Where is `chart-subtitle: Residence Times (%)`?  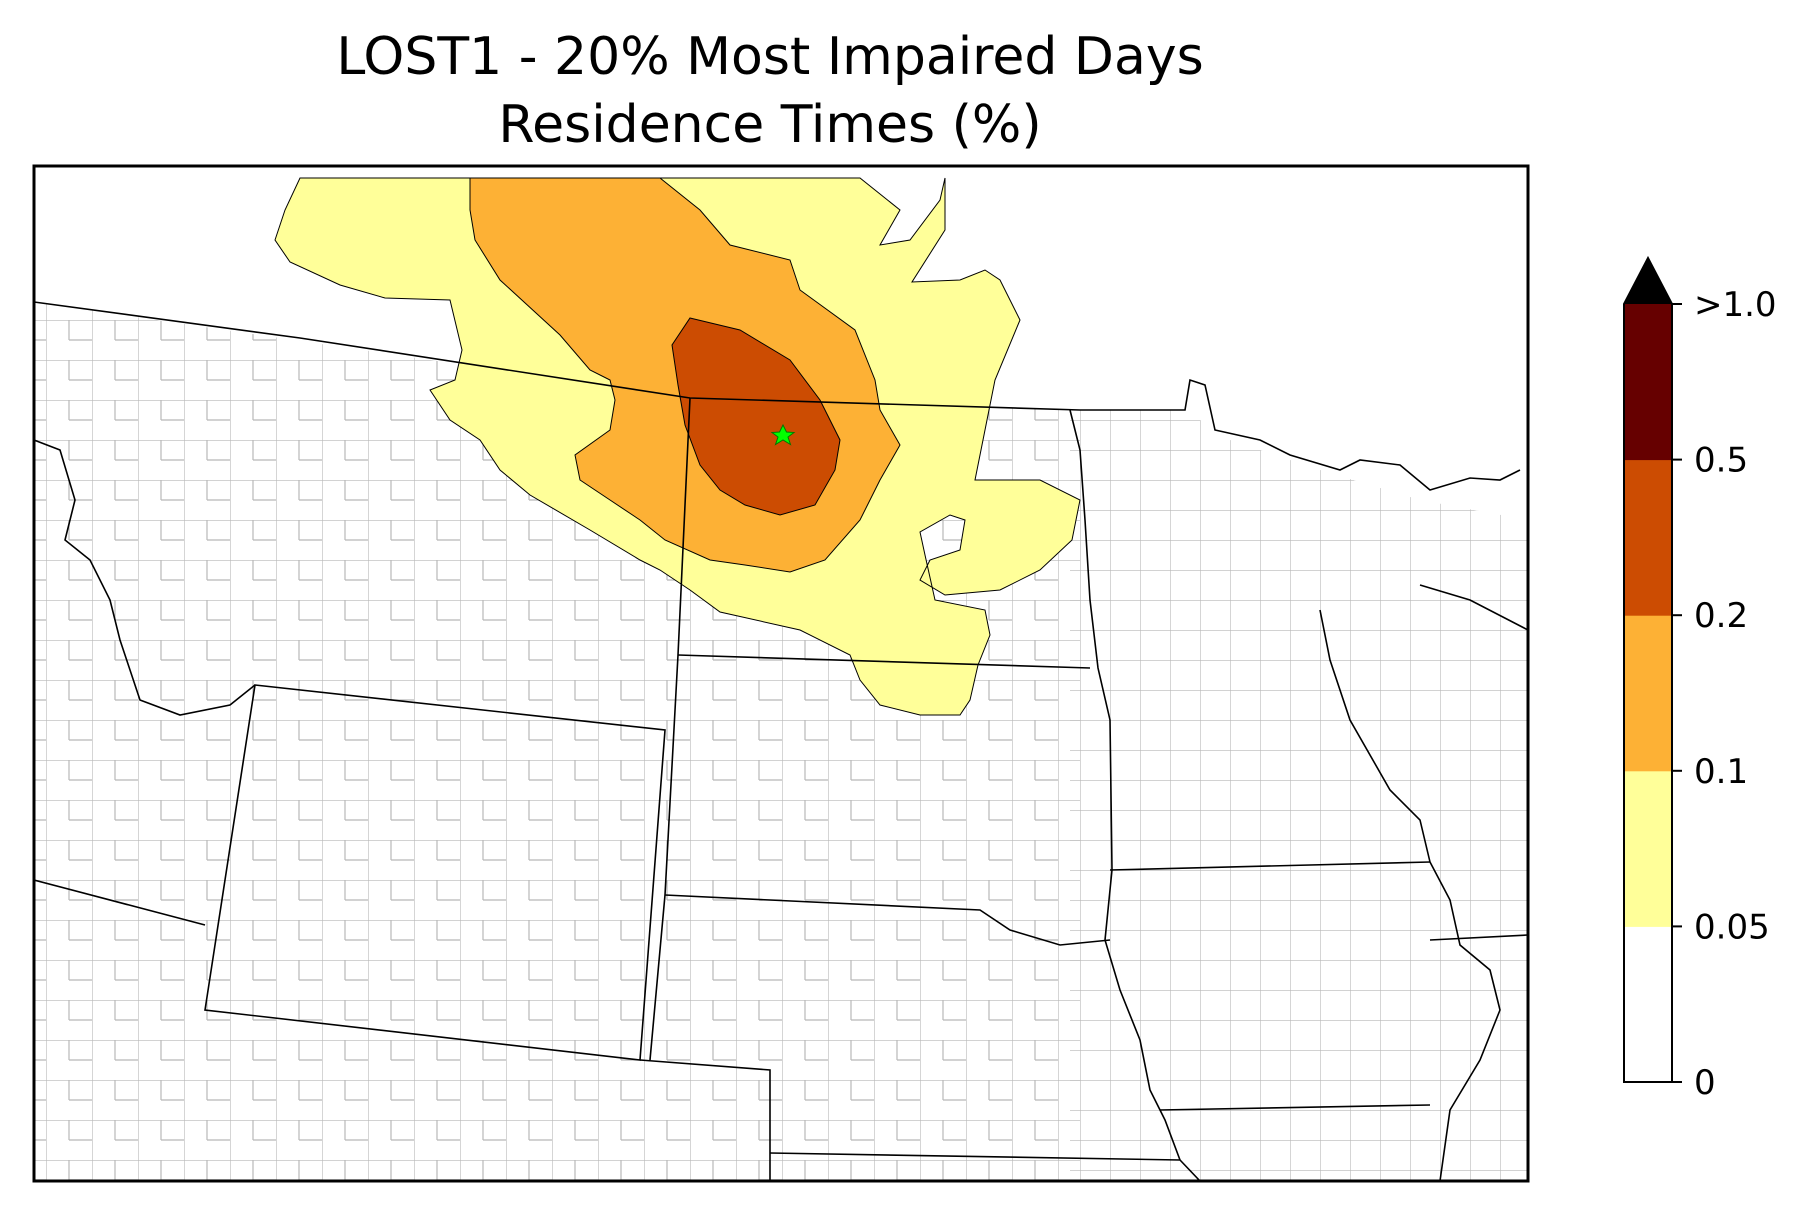 chart-subtitle: Residence Times (%) is located at coordinates (770, 125).